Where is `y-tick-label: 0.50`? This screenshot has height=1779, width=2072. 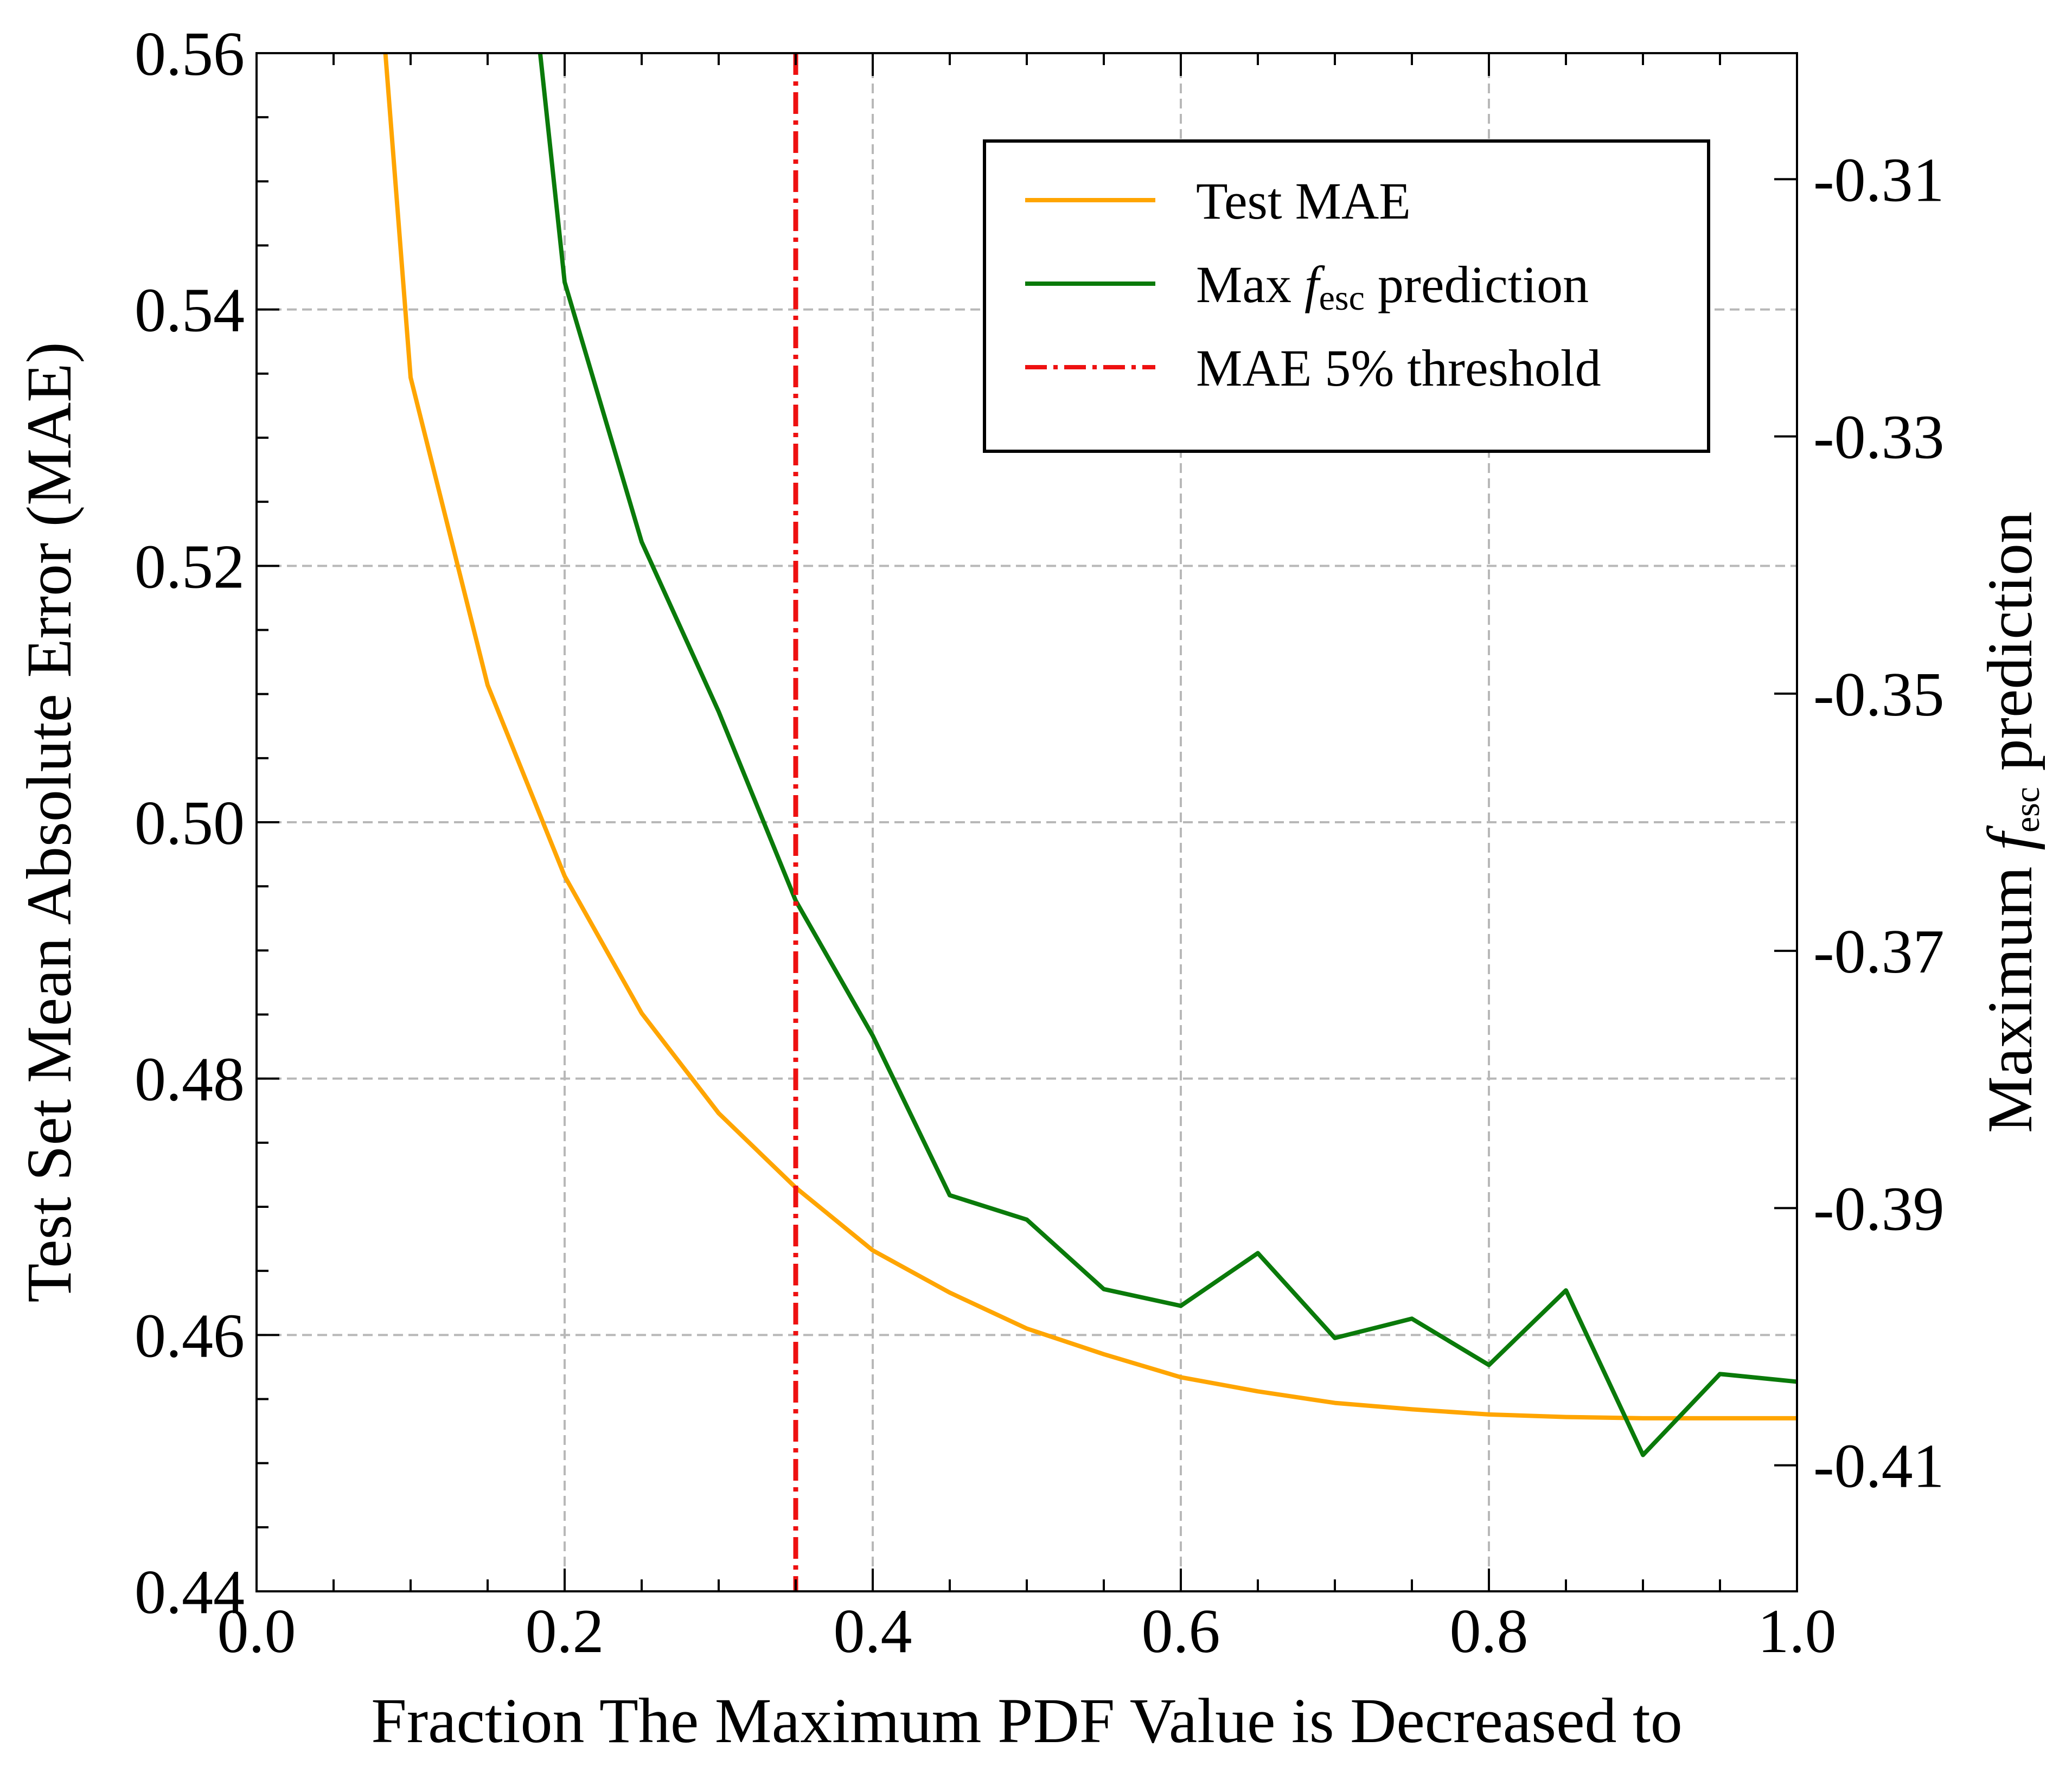
y-tick-label: 0.50 is located at coordinates (190, 823).